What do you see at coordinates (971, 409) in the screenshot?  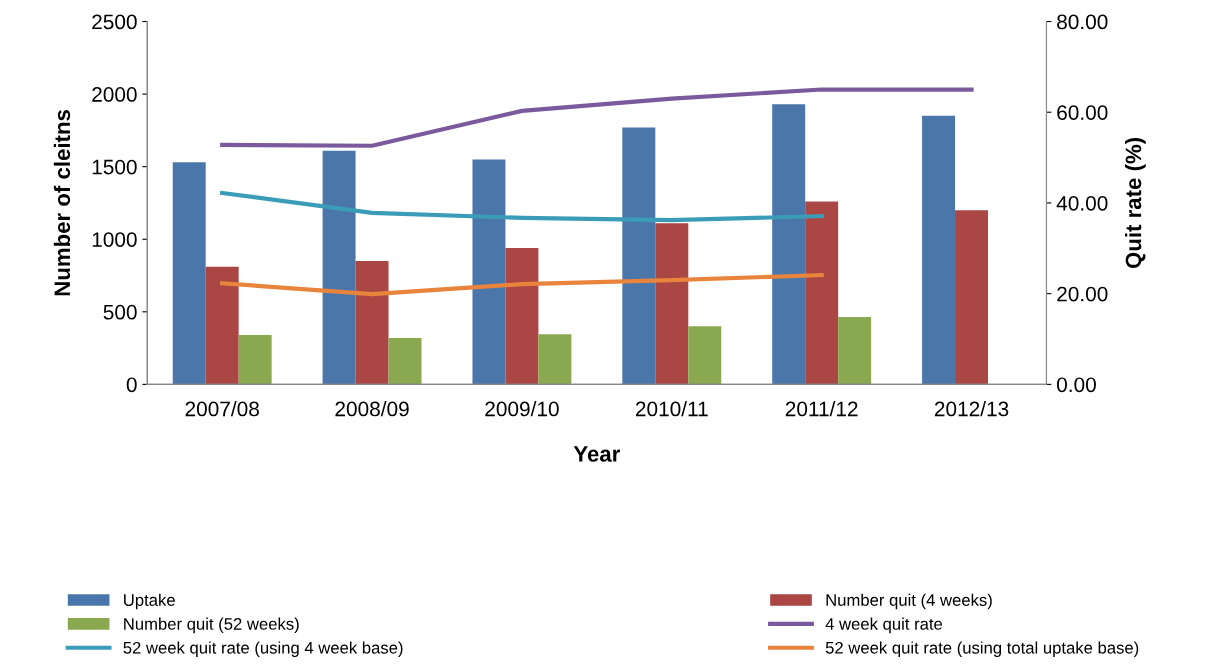 I see `x-tick-label: 2012/13` at bounding box center [971, 409].